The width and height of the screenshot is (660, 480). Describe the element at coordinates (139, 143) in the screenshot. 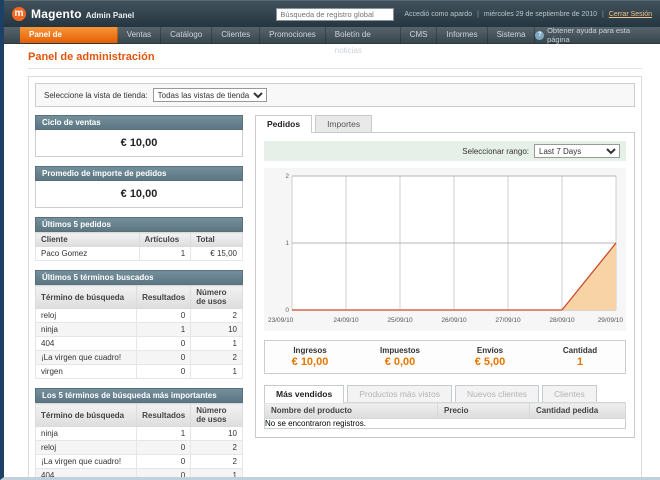

I see `lifetime-sales-value: € 10,00` at that location.